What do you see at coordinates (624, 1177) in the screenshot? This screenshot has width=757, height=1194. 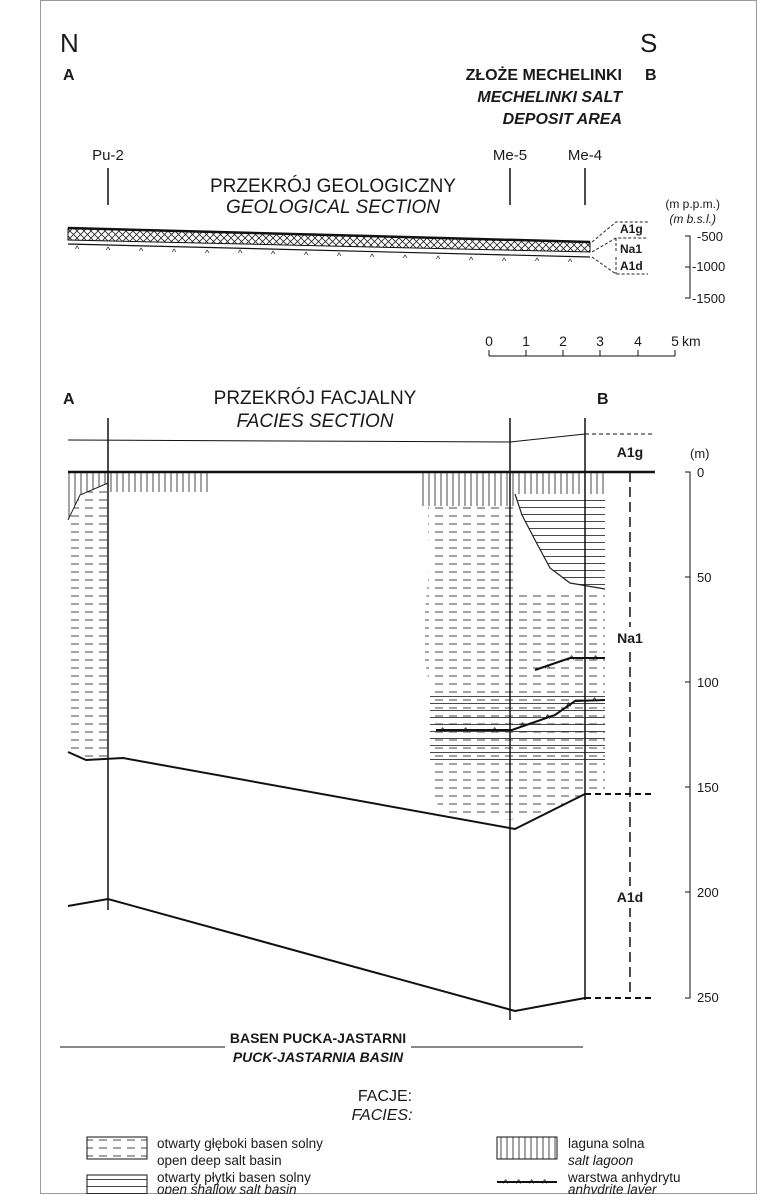 I see `legend-label-pl: warstwa anhydrytu` at bounding box center [624, 1177].